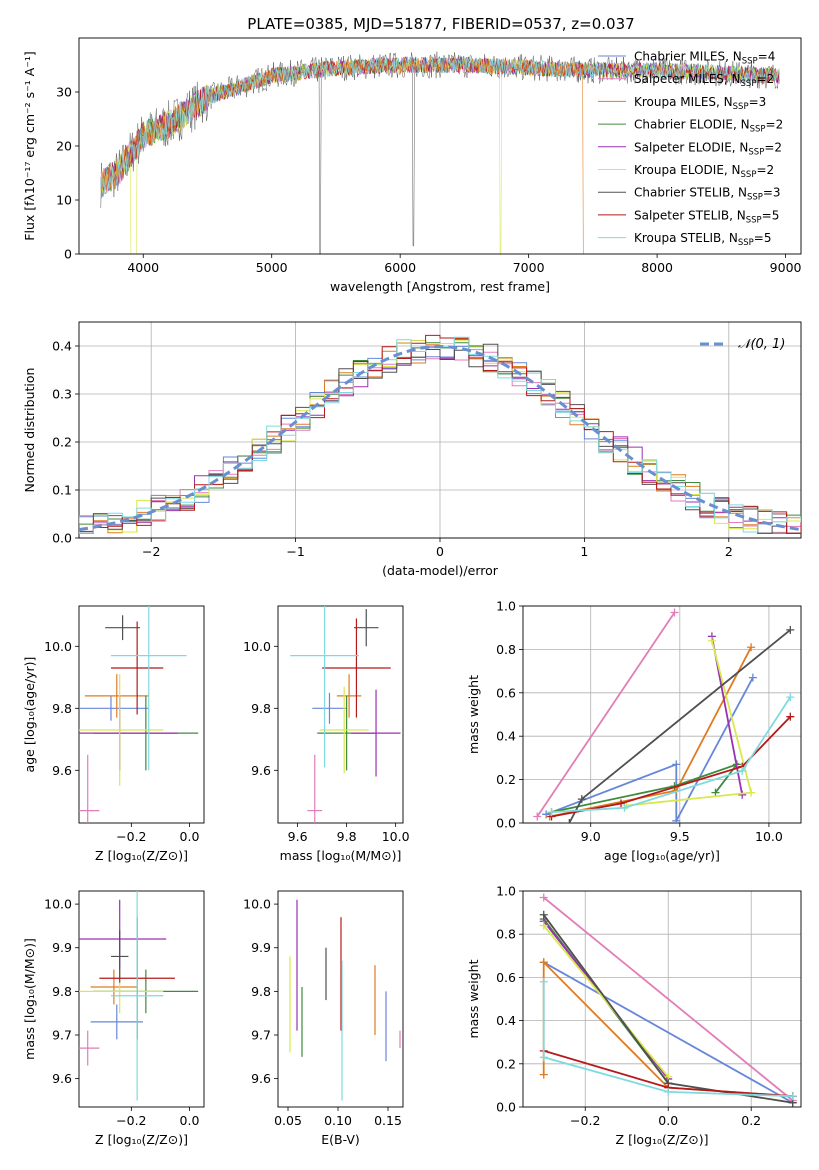  Describe the element at coordinates (338, 1120) in the screenshot. I see `x-tick-label: 0.10` at that location.